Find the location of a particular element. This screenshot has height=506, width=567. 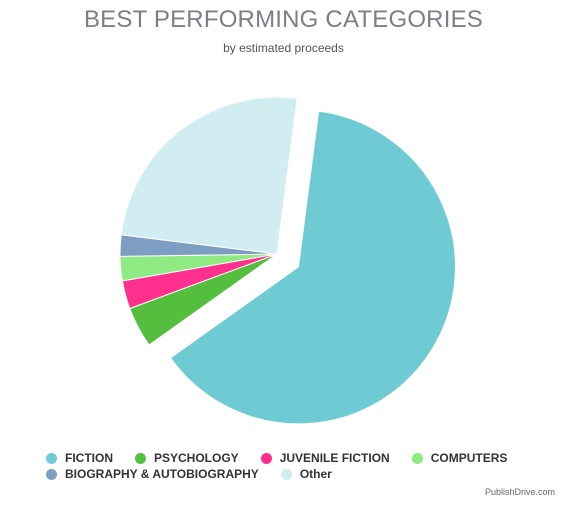

legend-swatch-fiction is located at coordinates (51, 458).